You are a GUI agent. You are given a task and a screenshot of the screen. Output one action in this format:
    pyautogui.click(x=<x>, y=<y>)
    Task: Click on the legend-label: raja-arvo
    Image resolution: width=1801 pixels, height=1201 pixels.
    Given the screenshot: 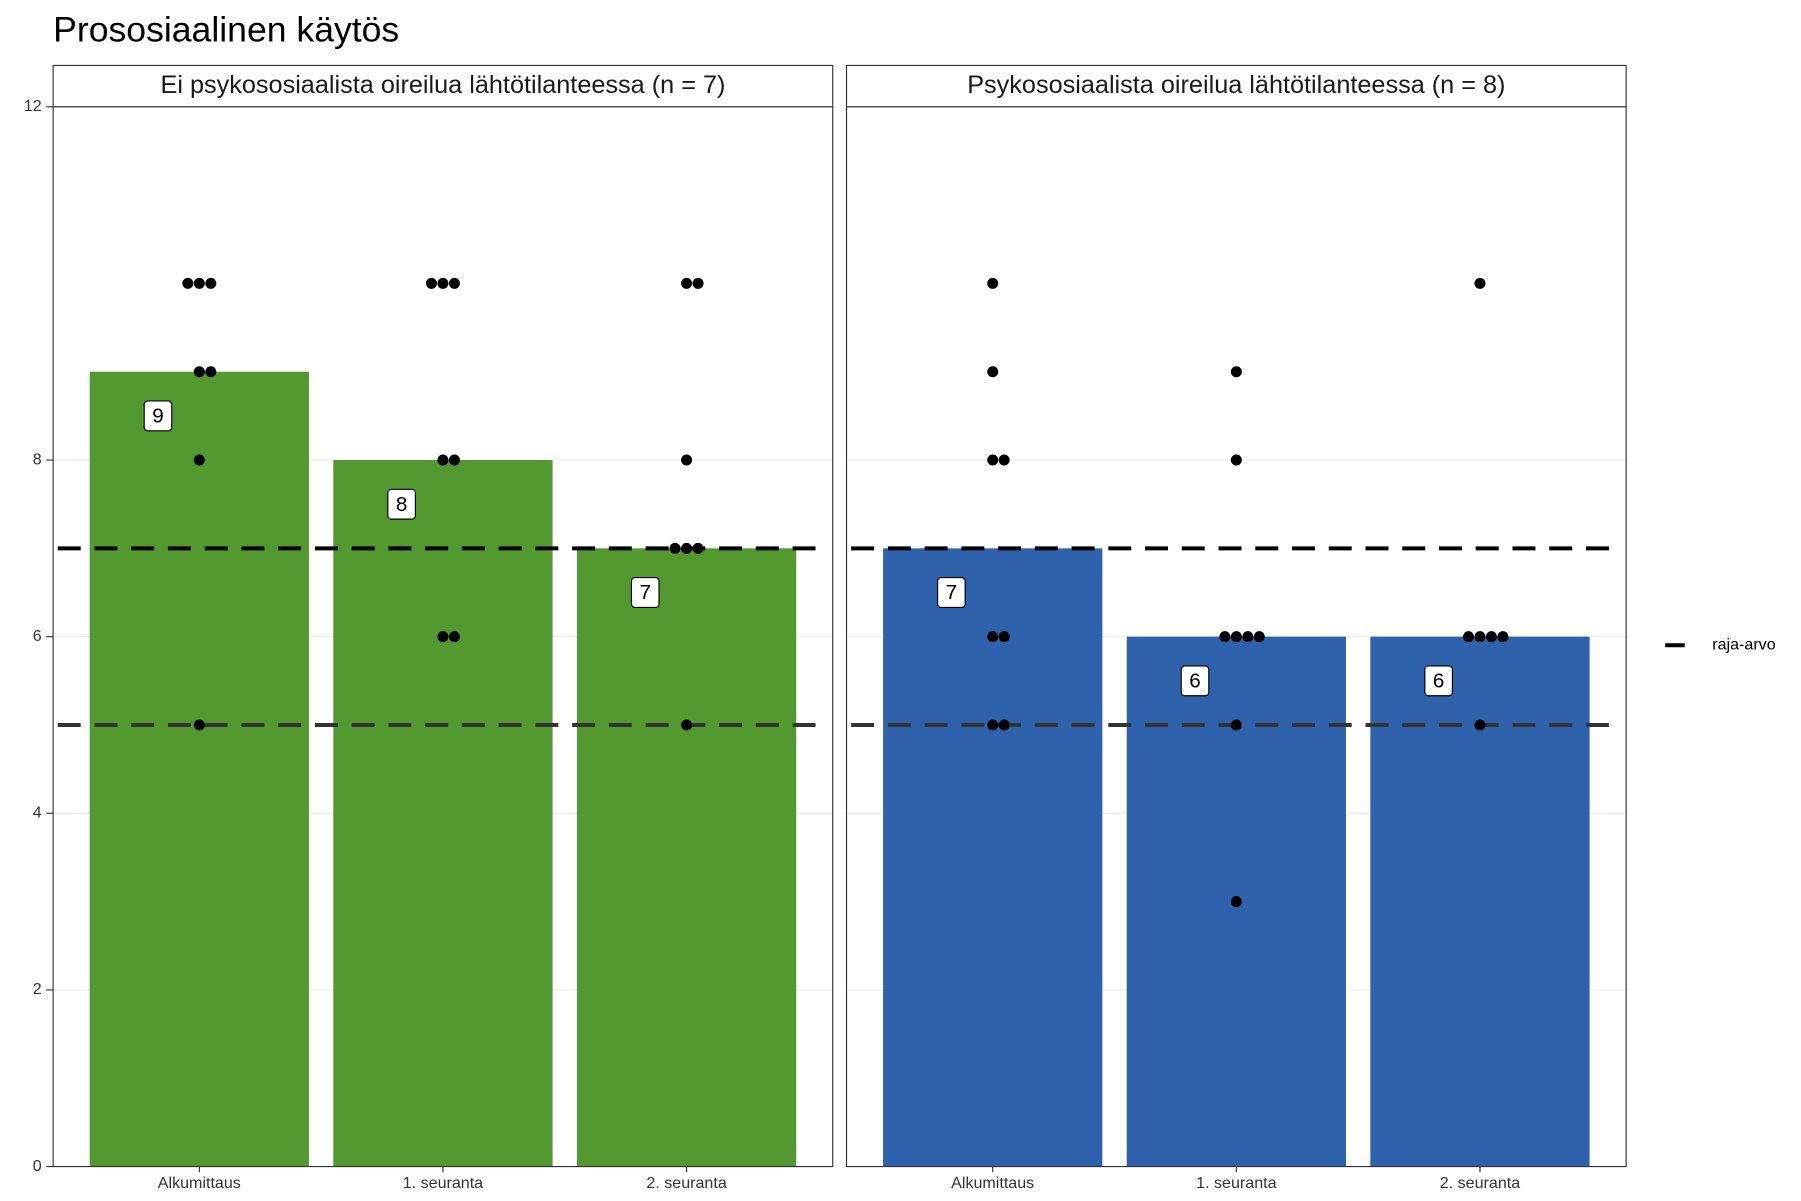 What is the action you would take?
    pyautogui.click(x=1743, y=645)
    